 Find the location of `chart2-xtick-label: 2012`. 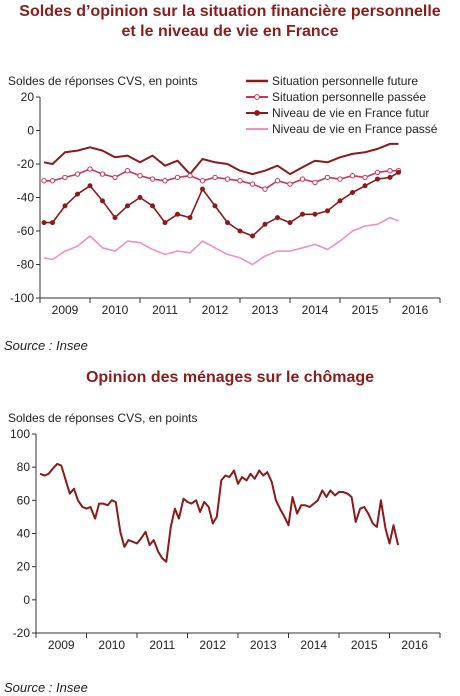

chart2-xtick-label: 2012 is located at coordinates (212, 645).